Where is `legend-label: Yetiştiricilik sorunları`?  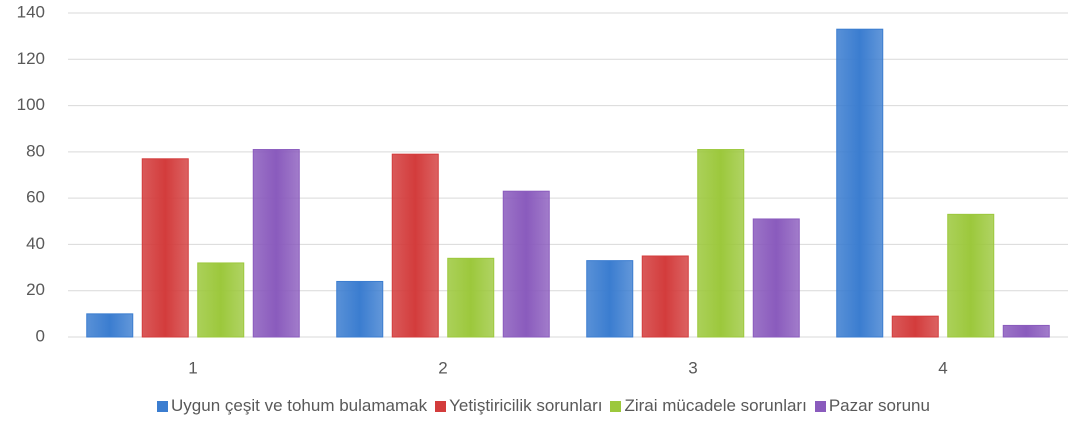
legend-label: Yetiştiricilik sorunları is located at coordinates (526, 405).